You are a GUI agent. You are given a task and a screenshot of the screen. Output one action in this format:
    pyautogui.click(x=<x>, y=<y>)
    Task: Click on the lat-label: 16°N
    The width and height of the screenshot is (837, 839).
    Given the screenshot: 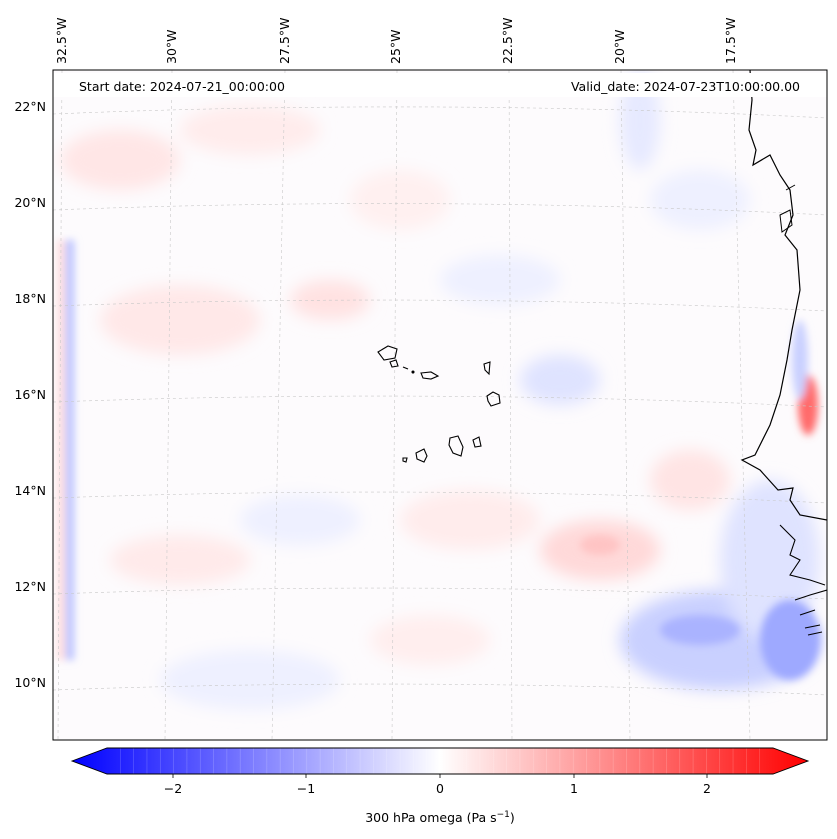 What is the action you would take?
    pyautogui.click(x=30, y=394)
    